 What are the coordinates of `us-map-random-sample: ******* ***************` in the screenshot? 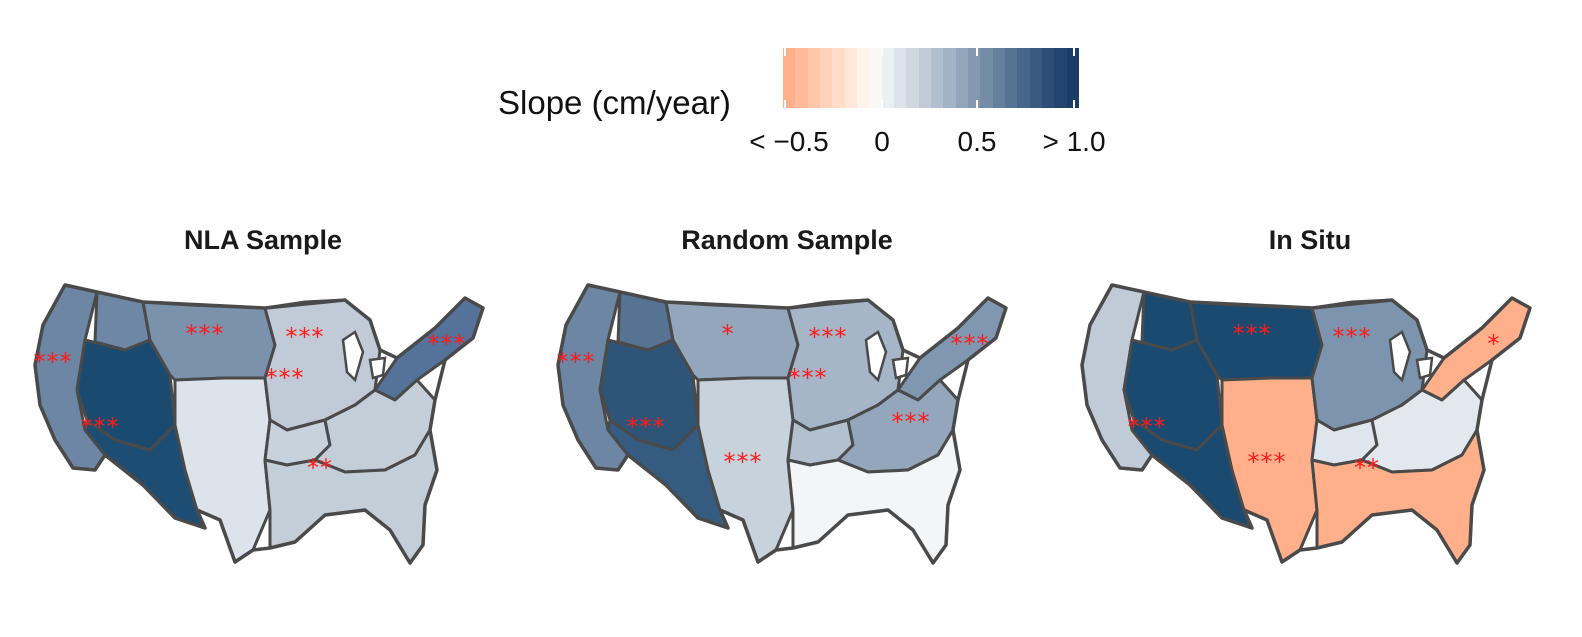 It's located at (782, 424).